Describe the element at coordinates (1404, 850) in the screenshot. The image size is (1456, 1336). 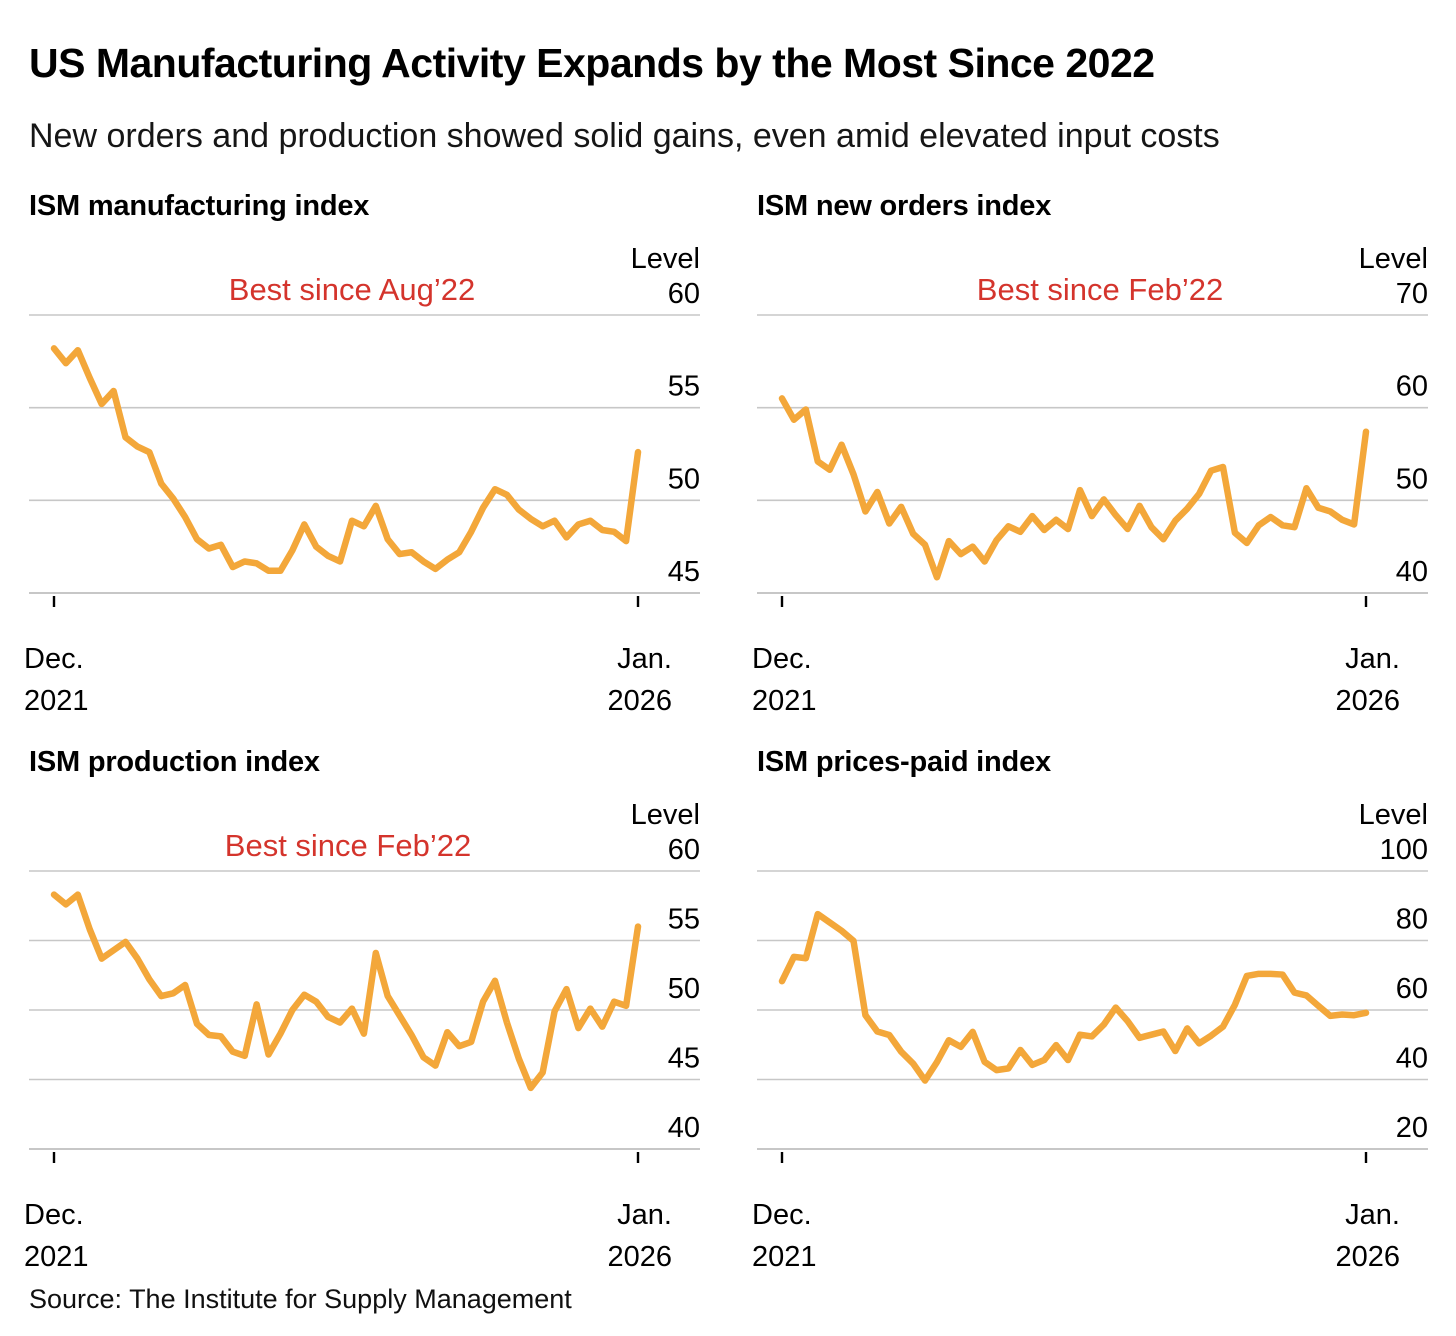
I see `y-axis-tick-label: 100` at that location.